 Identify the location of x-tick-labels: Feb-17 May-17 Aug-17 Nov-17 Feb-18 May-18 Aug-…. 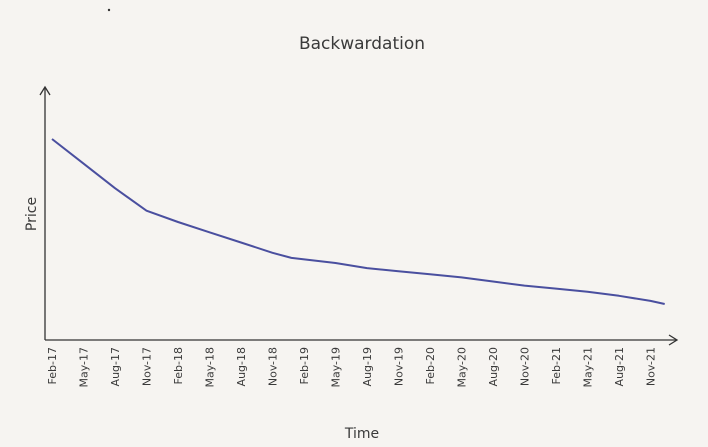
(352, 367).